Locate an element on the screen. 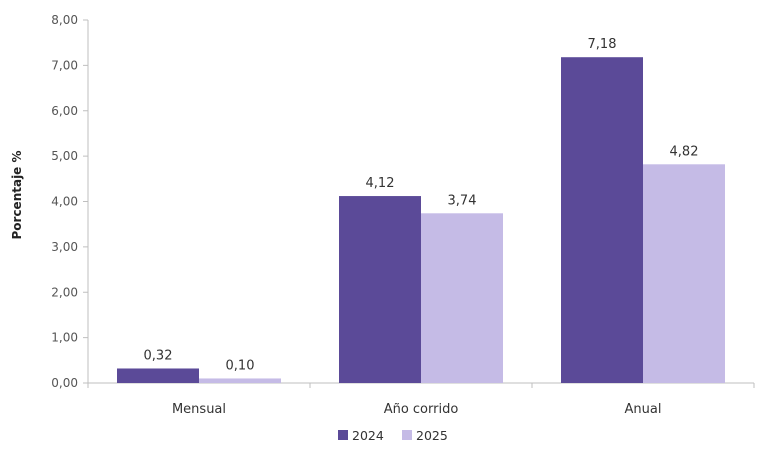  data-label-2024: 7,18 is located at coordinates (602, 44).